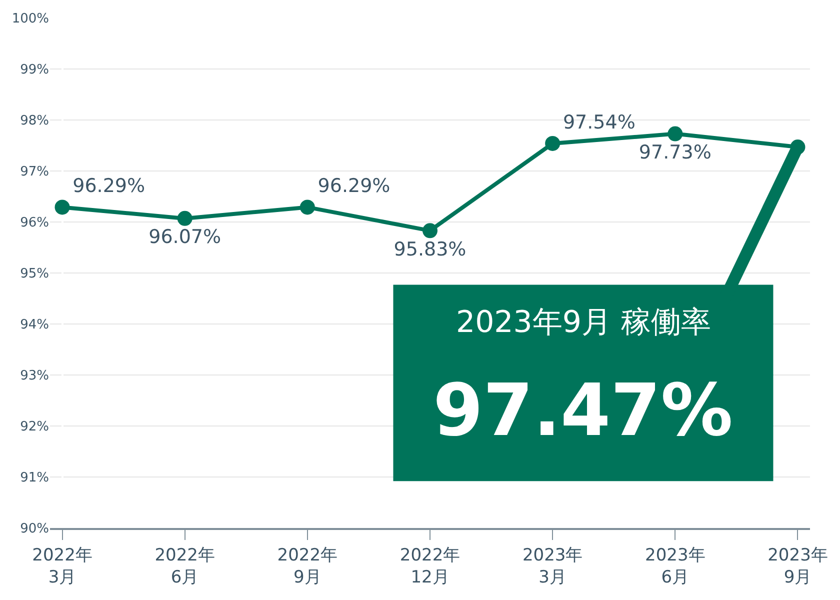 Image resolution: width=840 pixels, height=600 pixels. I want to click on x-tick-label: 2023年 3月, so click(552, 566).